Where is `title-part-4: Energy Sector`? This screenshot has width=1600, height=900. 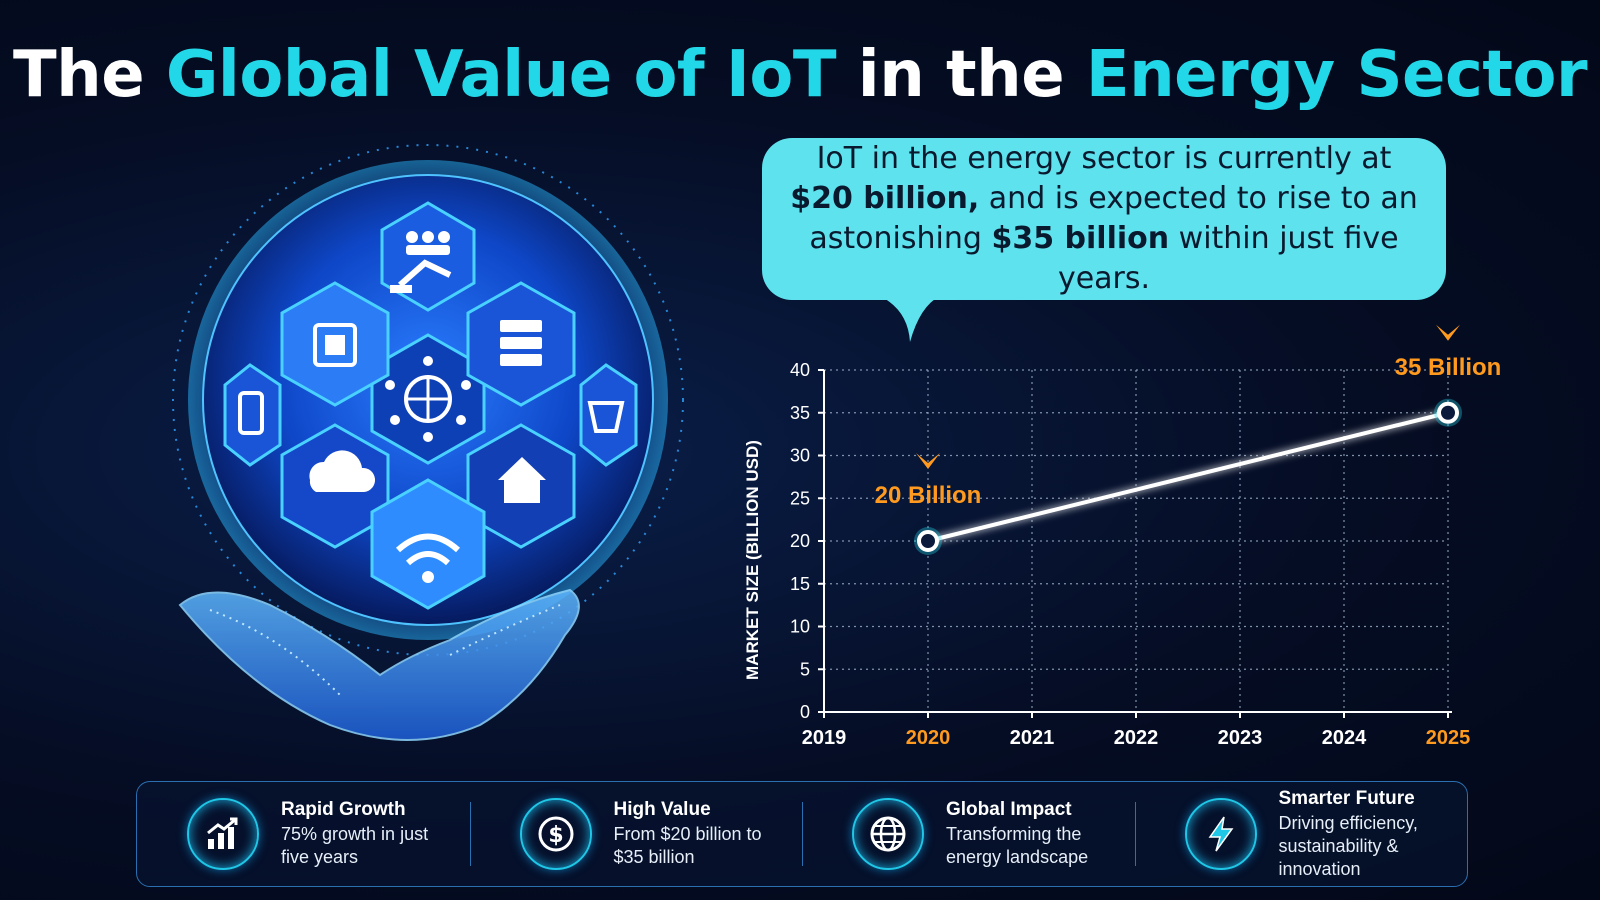
title-part-4: Energy Sector is located at coordinates (1336, 75).